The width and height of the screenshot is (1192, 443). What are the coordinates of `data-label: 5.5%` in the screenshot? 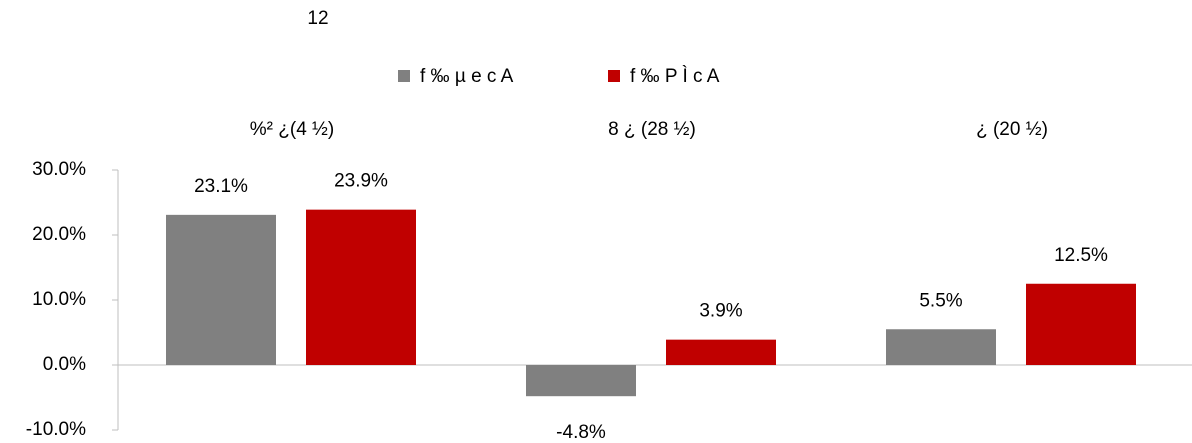 It's located at (940, 300).